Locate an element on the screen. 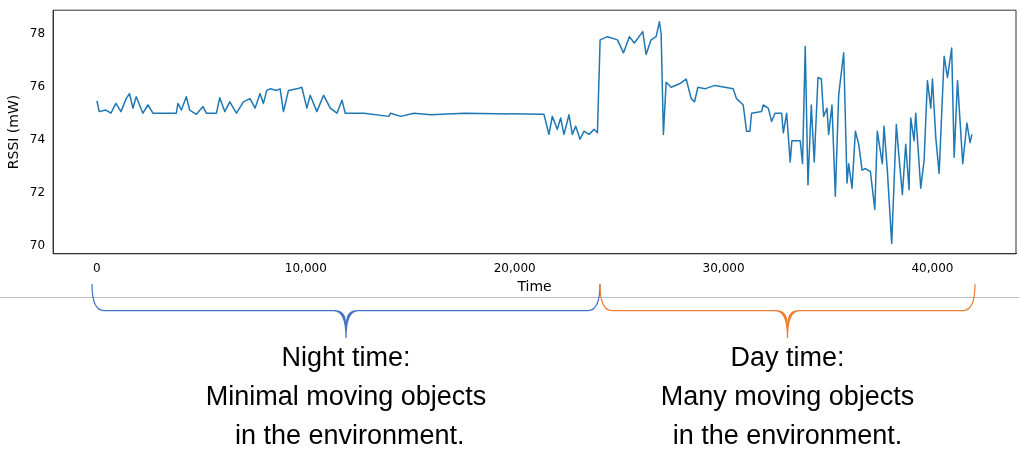 Image resolution: width=1019 pixels, height=453 pixels. y-tick-label: 74 is located at coordinates (37, 139).